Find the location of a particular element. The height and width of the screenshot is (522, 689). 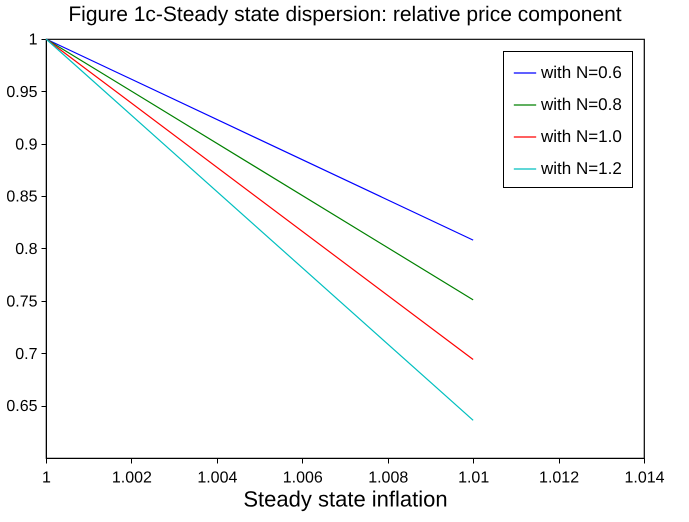

y-tick-label: 0.95 is located at coordinates (22, 92).